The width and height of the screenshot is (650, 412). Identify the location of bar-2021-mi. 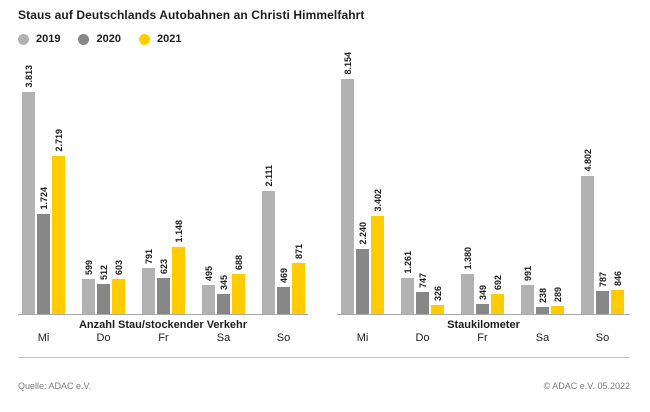
(377, 265).